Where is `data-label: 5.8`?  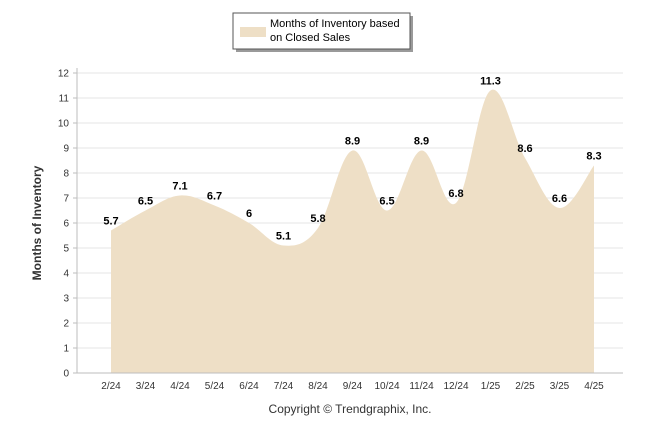
data-label: 5.8 is located at coordinates (317, 219).